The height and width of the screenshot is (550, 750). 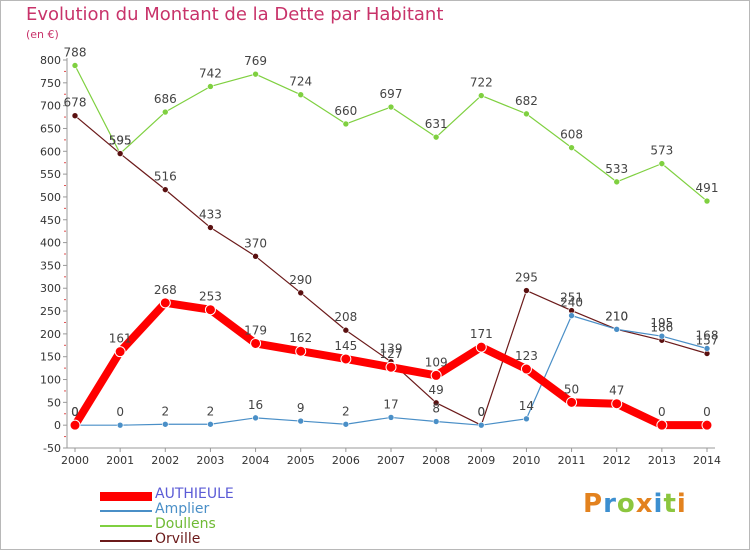 I want to click on data-label-doullens: 631, so click(x=436, y=124).